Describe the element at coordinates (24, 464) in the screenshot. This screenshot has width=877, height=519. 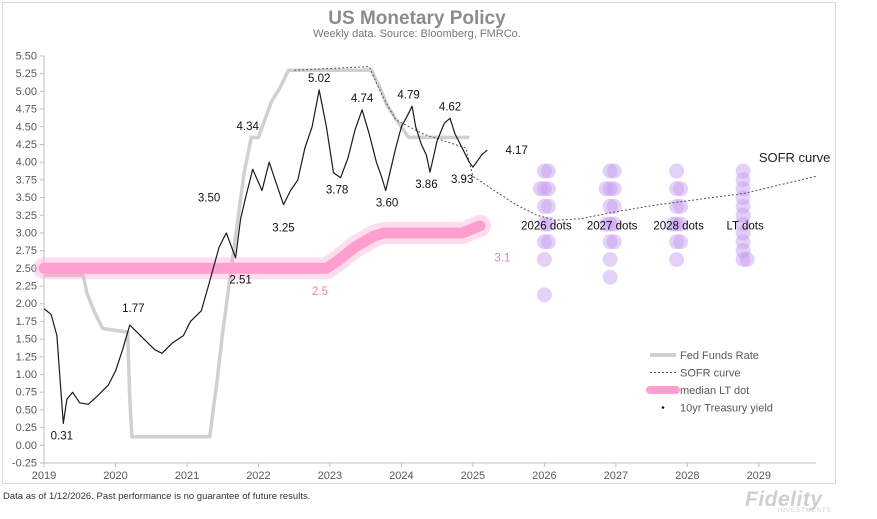
I see `y-tick-label: -0.25` at that location.